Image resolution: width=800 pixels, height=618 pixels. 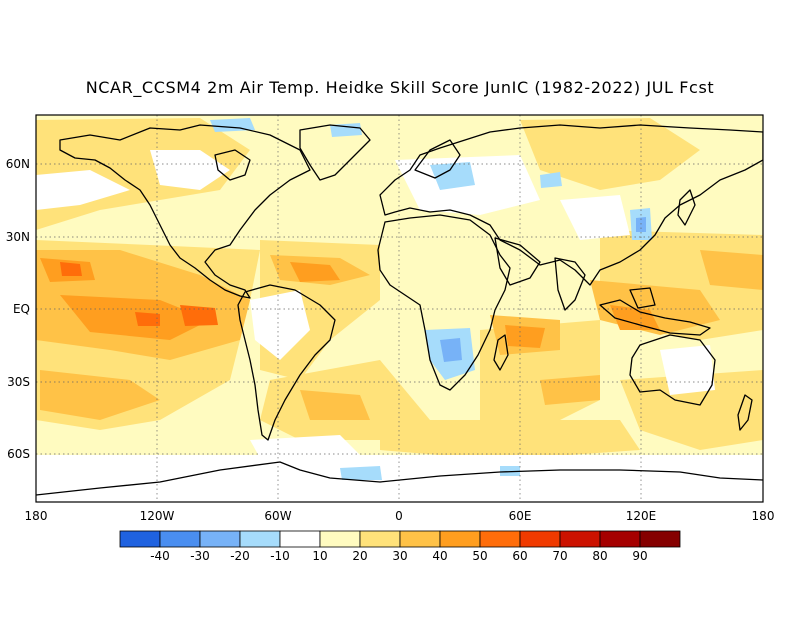 I want to click on coast-borneo, so click(x=642, y=298).